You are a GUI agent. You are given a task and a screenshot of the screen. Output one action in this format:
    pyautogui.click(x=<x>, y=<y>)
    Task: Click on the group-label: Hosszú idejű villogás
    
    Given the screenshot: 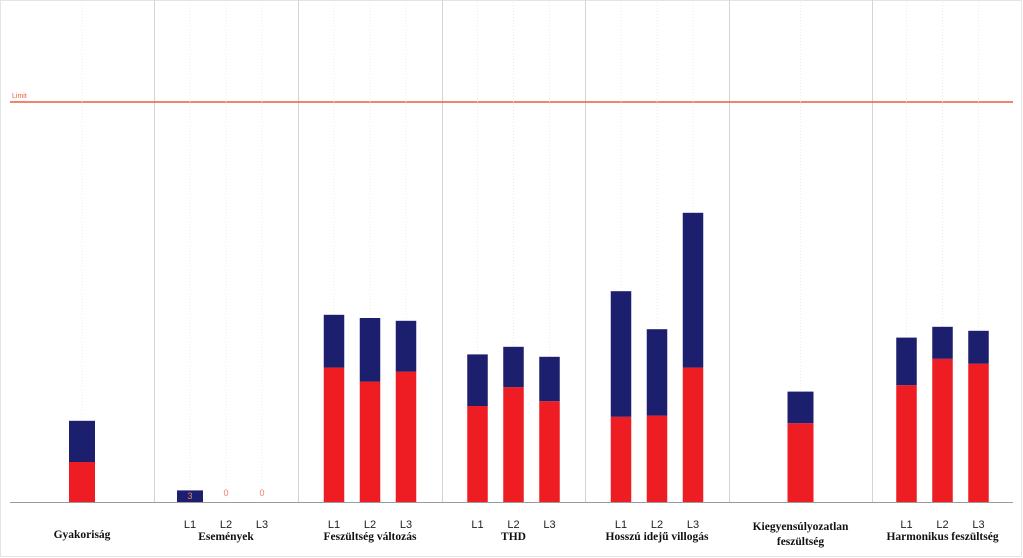 What is the action you would take?
    pyautogui.click(x=657, y=537)
    